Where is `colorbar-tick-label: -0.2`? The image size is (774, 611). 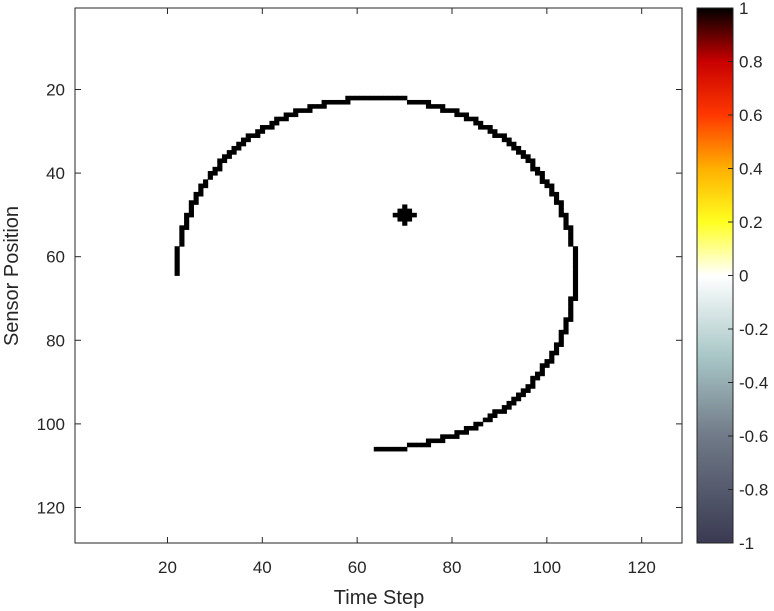 colorbar-tick-label: -0.2 is located at coordinates (753, 329).